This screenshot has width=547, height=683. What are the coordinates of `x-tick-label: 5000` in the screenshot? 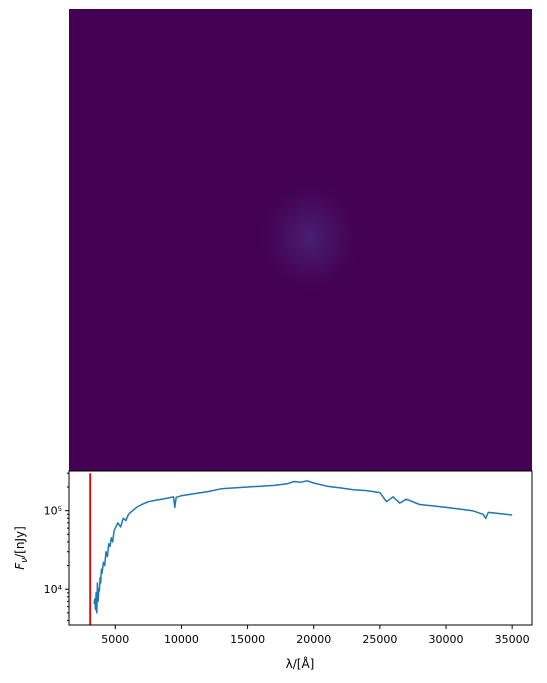 It's located at (115, 639).